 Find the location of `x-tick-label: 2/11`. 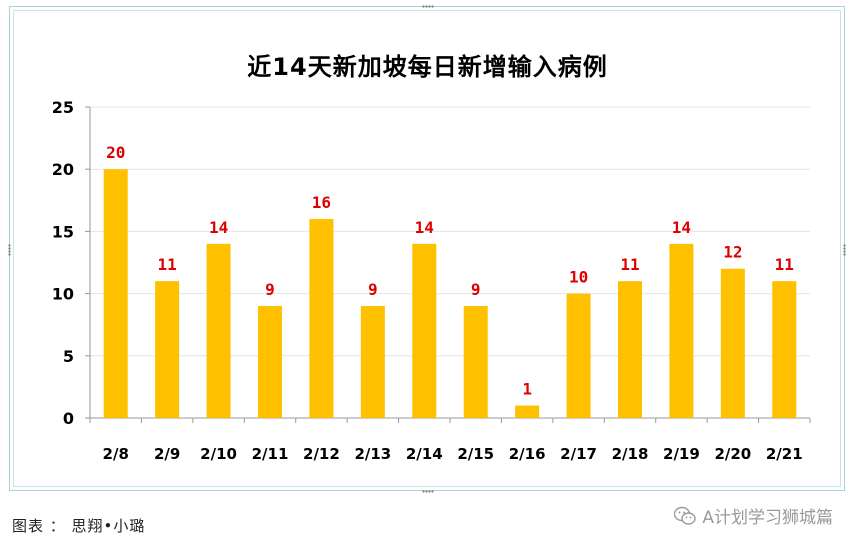

x-tick-label: 2/11 is located at coordinates (270, 454).